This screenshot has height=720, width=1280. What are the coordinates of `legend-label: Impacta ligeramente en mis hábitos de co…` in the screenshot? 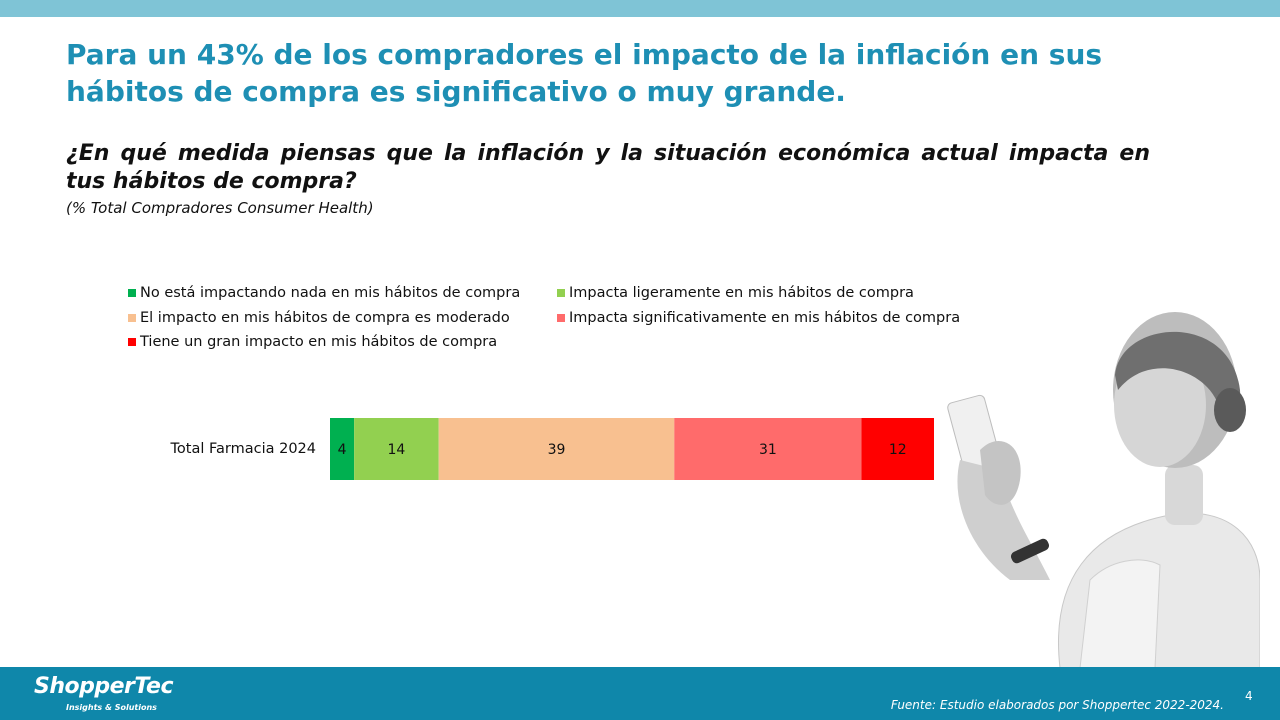 It's located at (741, 293).